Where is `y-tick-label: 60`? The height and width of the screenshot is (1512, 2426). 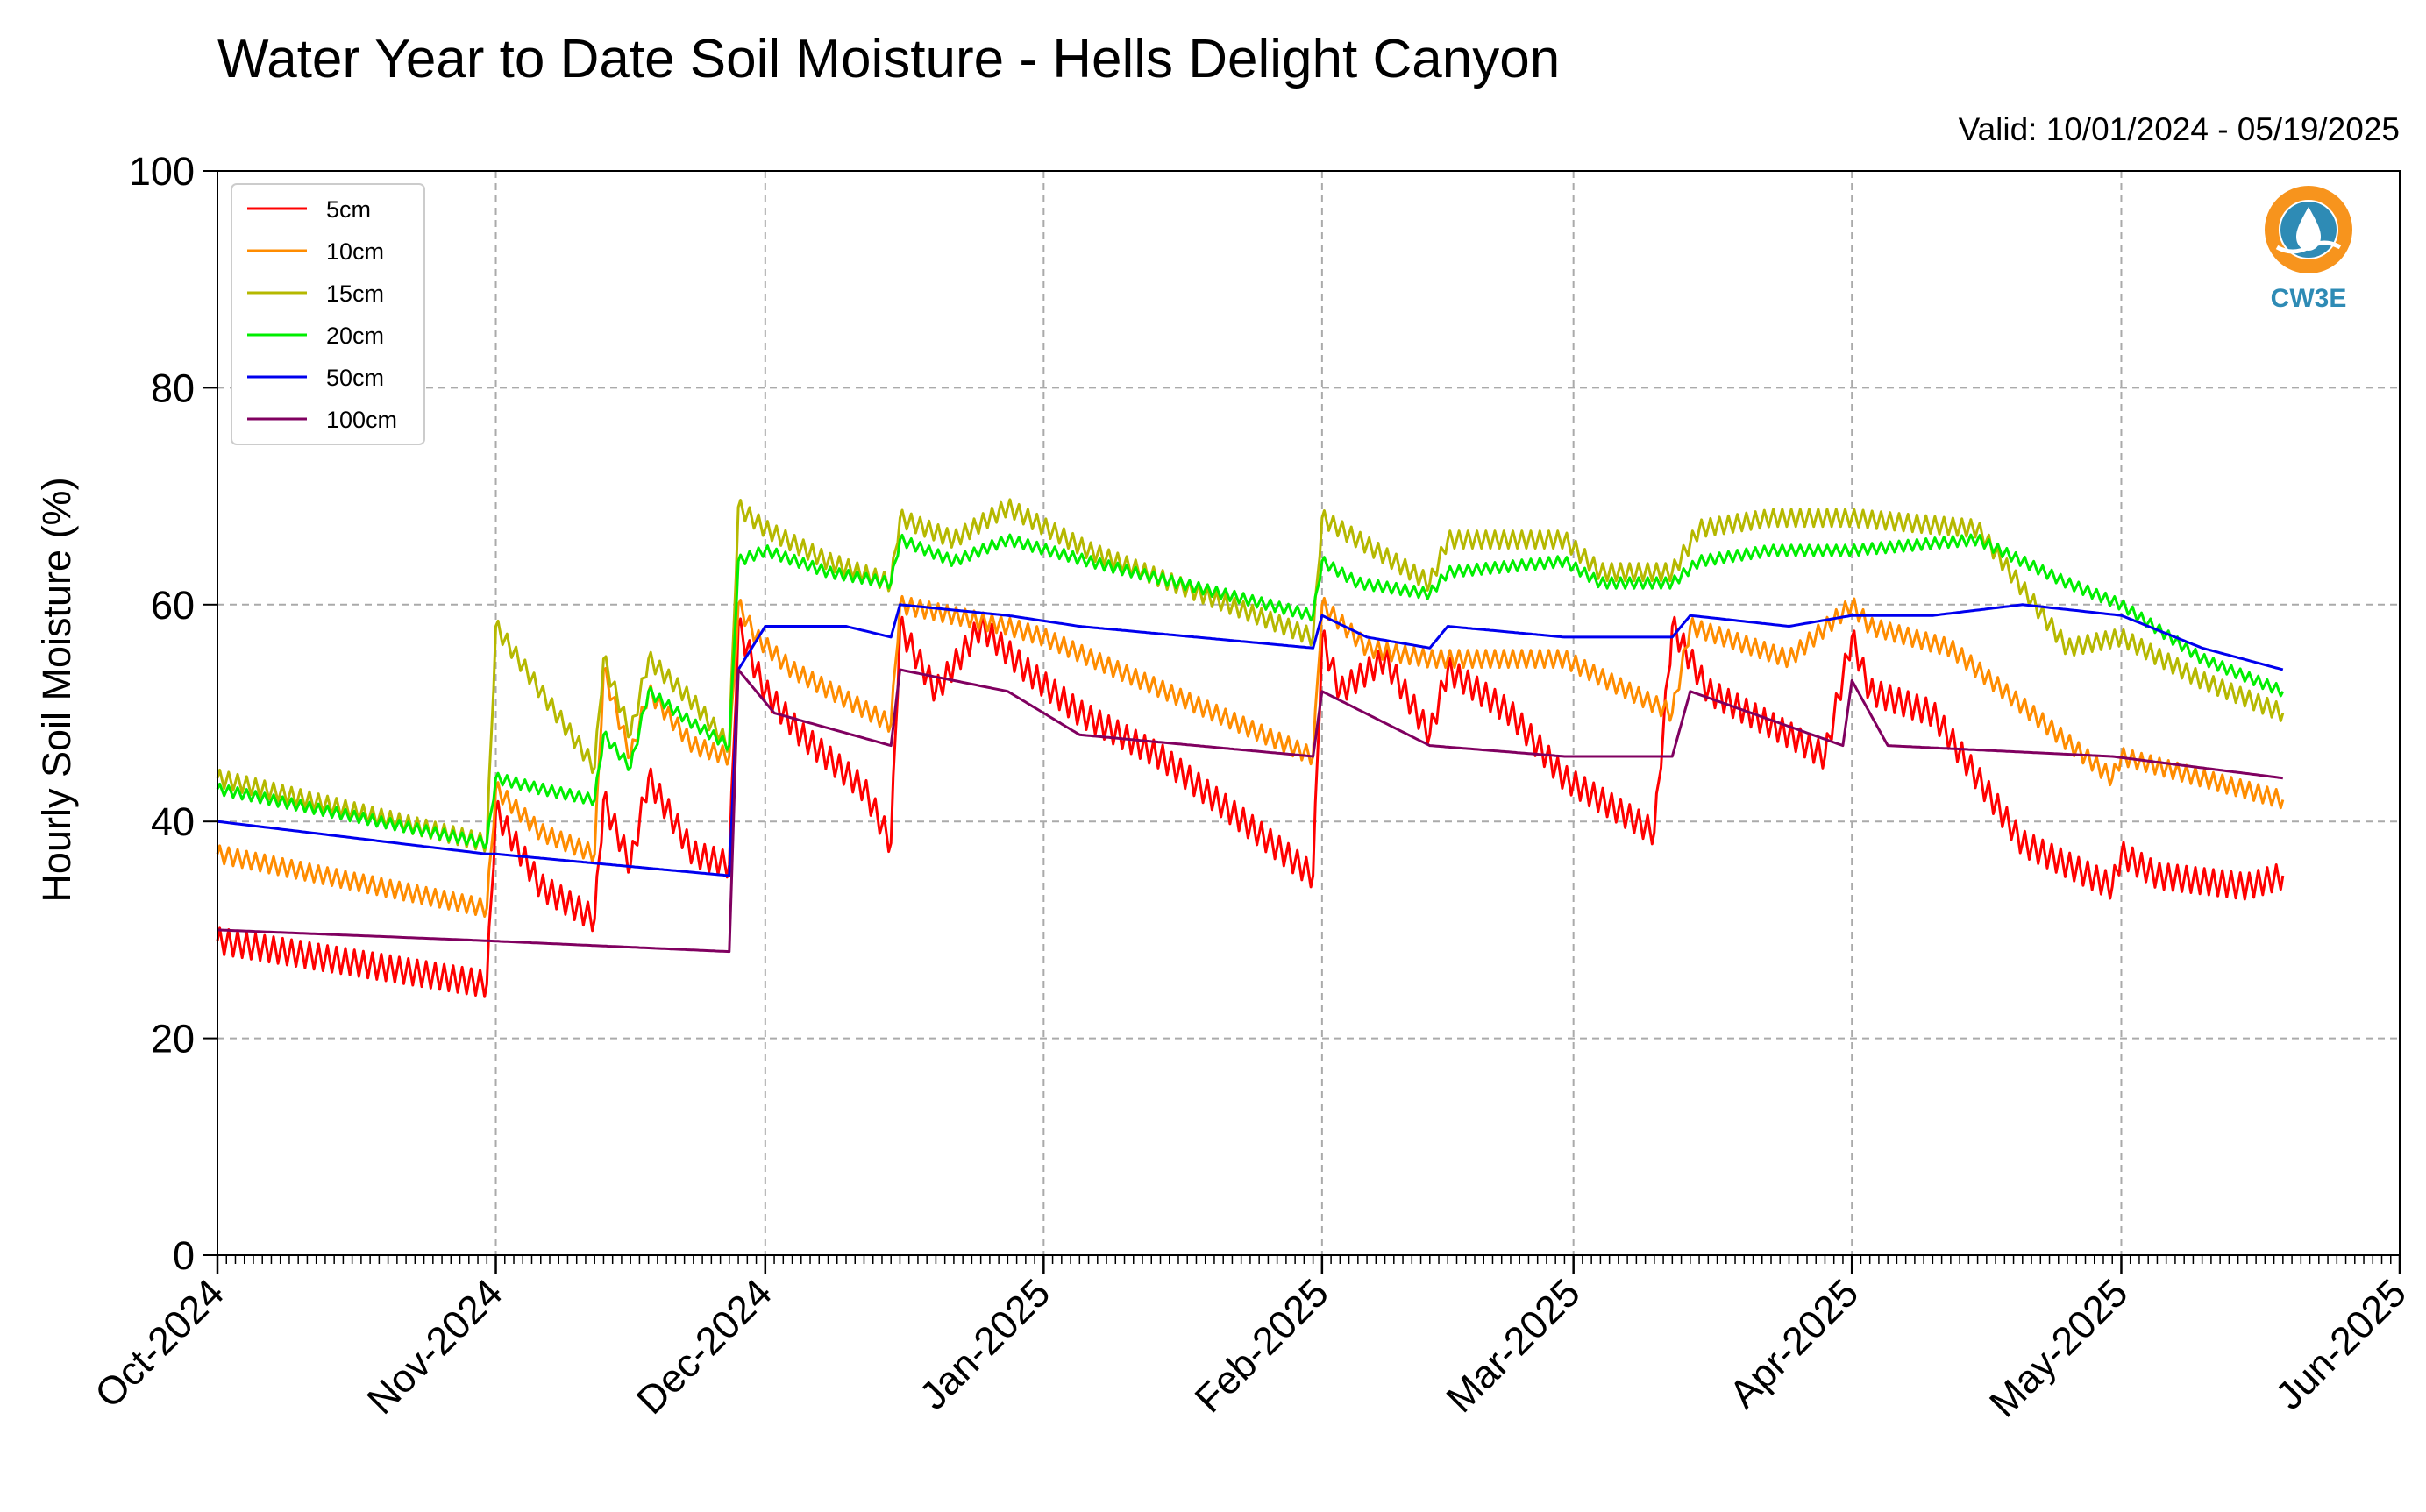 y-tick-label: 60 is located at coordinates (173, 605).